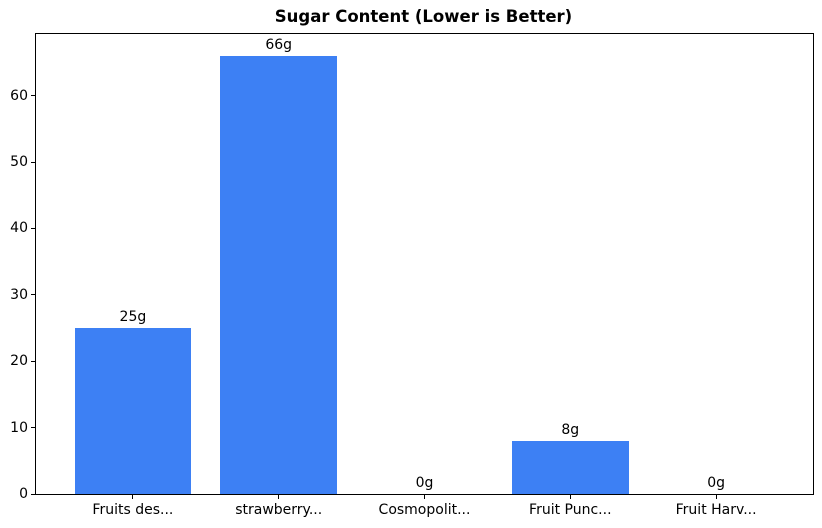 The width and height of the screenshot is (822, 528). Describe the element at coordinates (19, 294) in the screenshot. I see `y-tick-label: 30` at that location.